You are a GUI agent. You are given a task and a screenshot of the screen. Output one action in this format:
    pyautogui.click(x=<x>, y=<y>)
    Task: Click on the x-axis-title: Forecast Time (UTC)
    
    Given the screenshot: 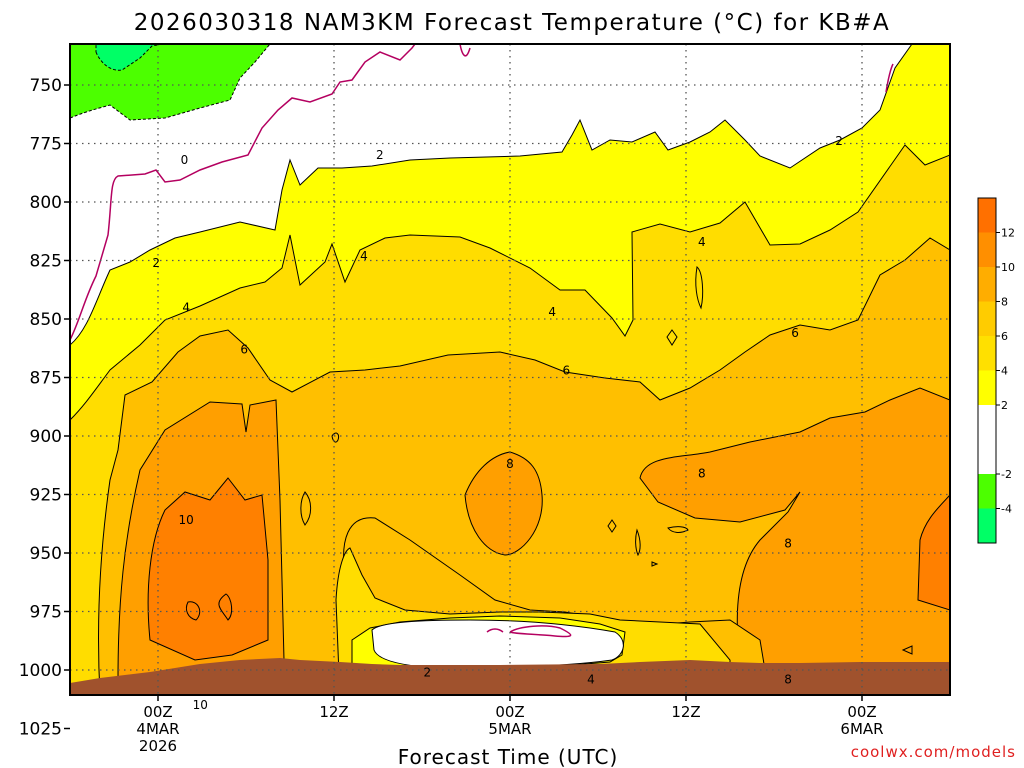 What is the action you would take?
    pyautogui.click(x=508, y=756)
    